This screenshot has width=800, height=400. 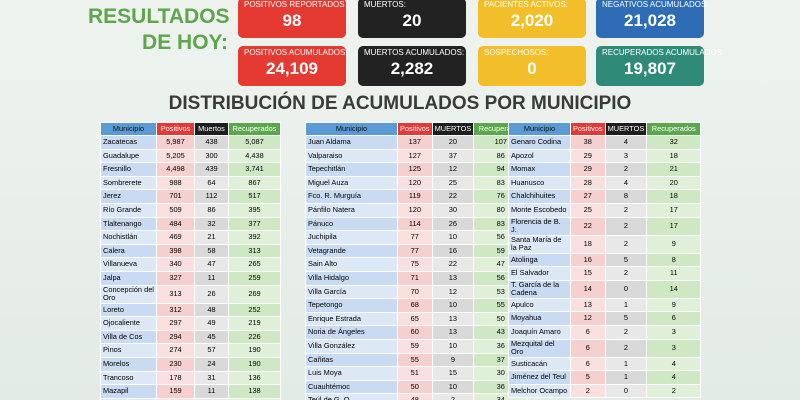 I want to click on column-header: MUERTOS, so click(x=453, y=129).